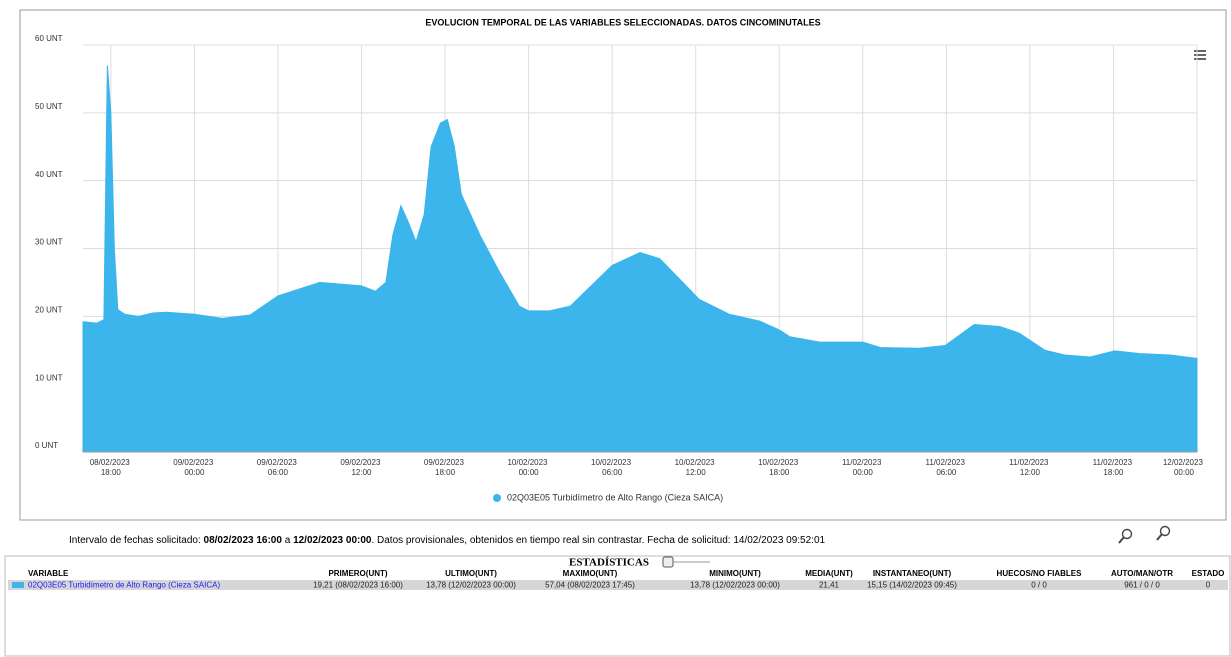 This screenshot has height=657, width=1231. I want to click on tick-date: 08/02/2023, so click(111, 462).